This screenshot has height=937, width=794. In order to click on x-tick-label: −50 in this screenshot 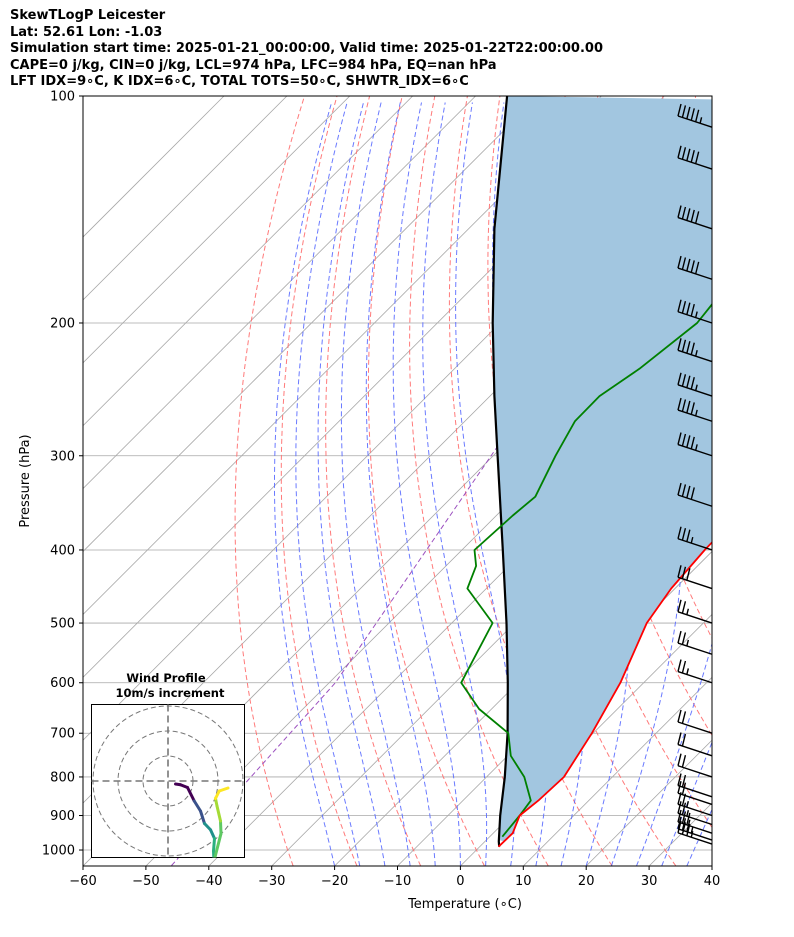, I will do `click(145, 881)`.